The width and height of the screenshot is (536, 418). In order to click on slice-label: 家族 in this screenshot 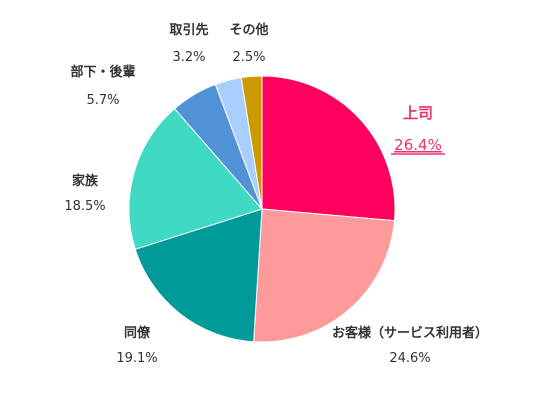, I will do `click(85, 181)`.